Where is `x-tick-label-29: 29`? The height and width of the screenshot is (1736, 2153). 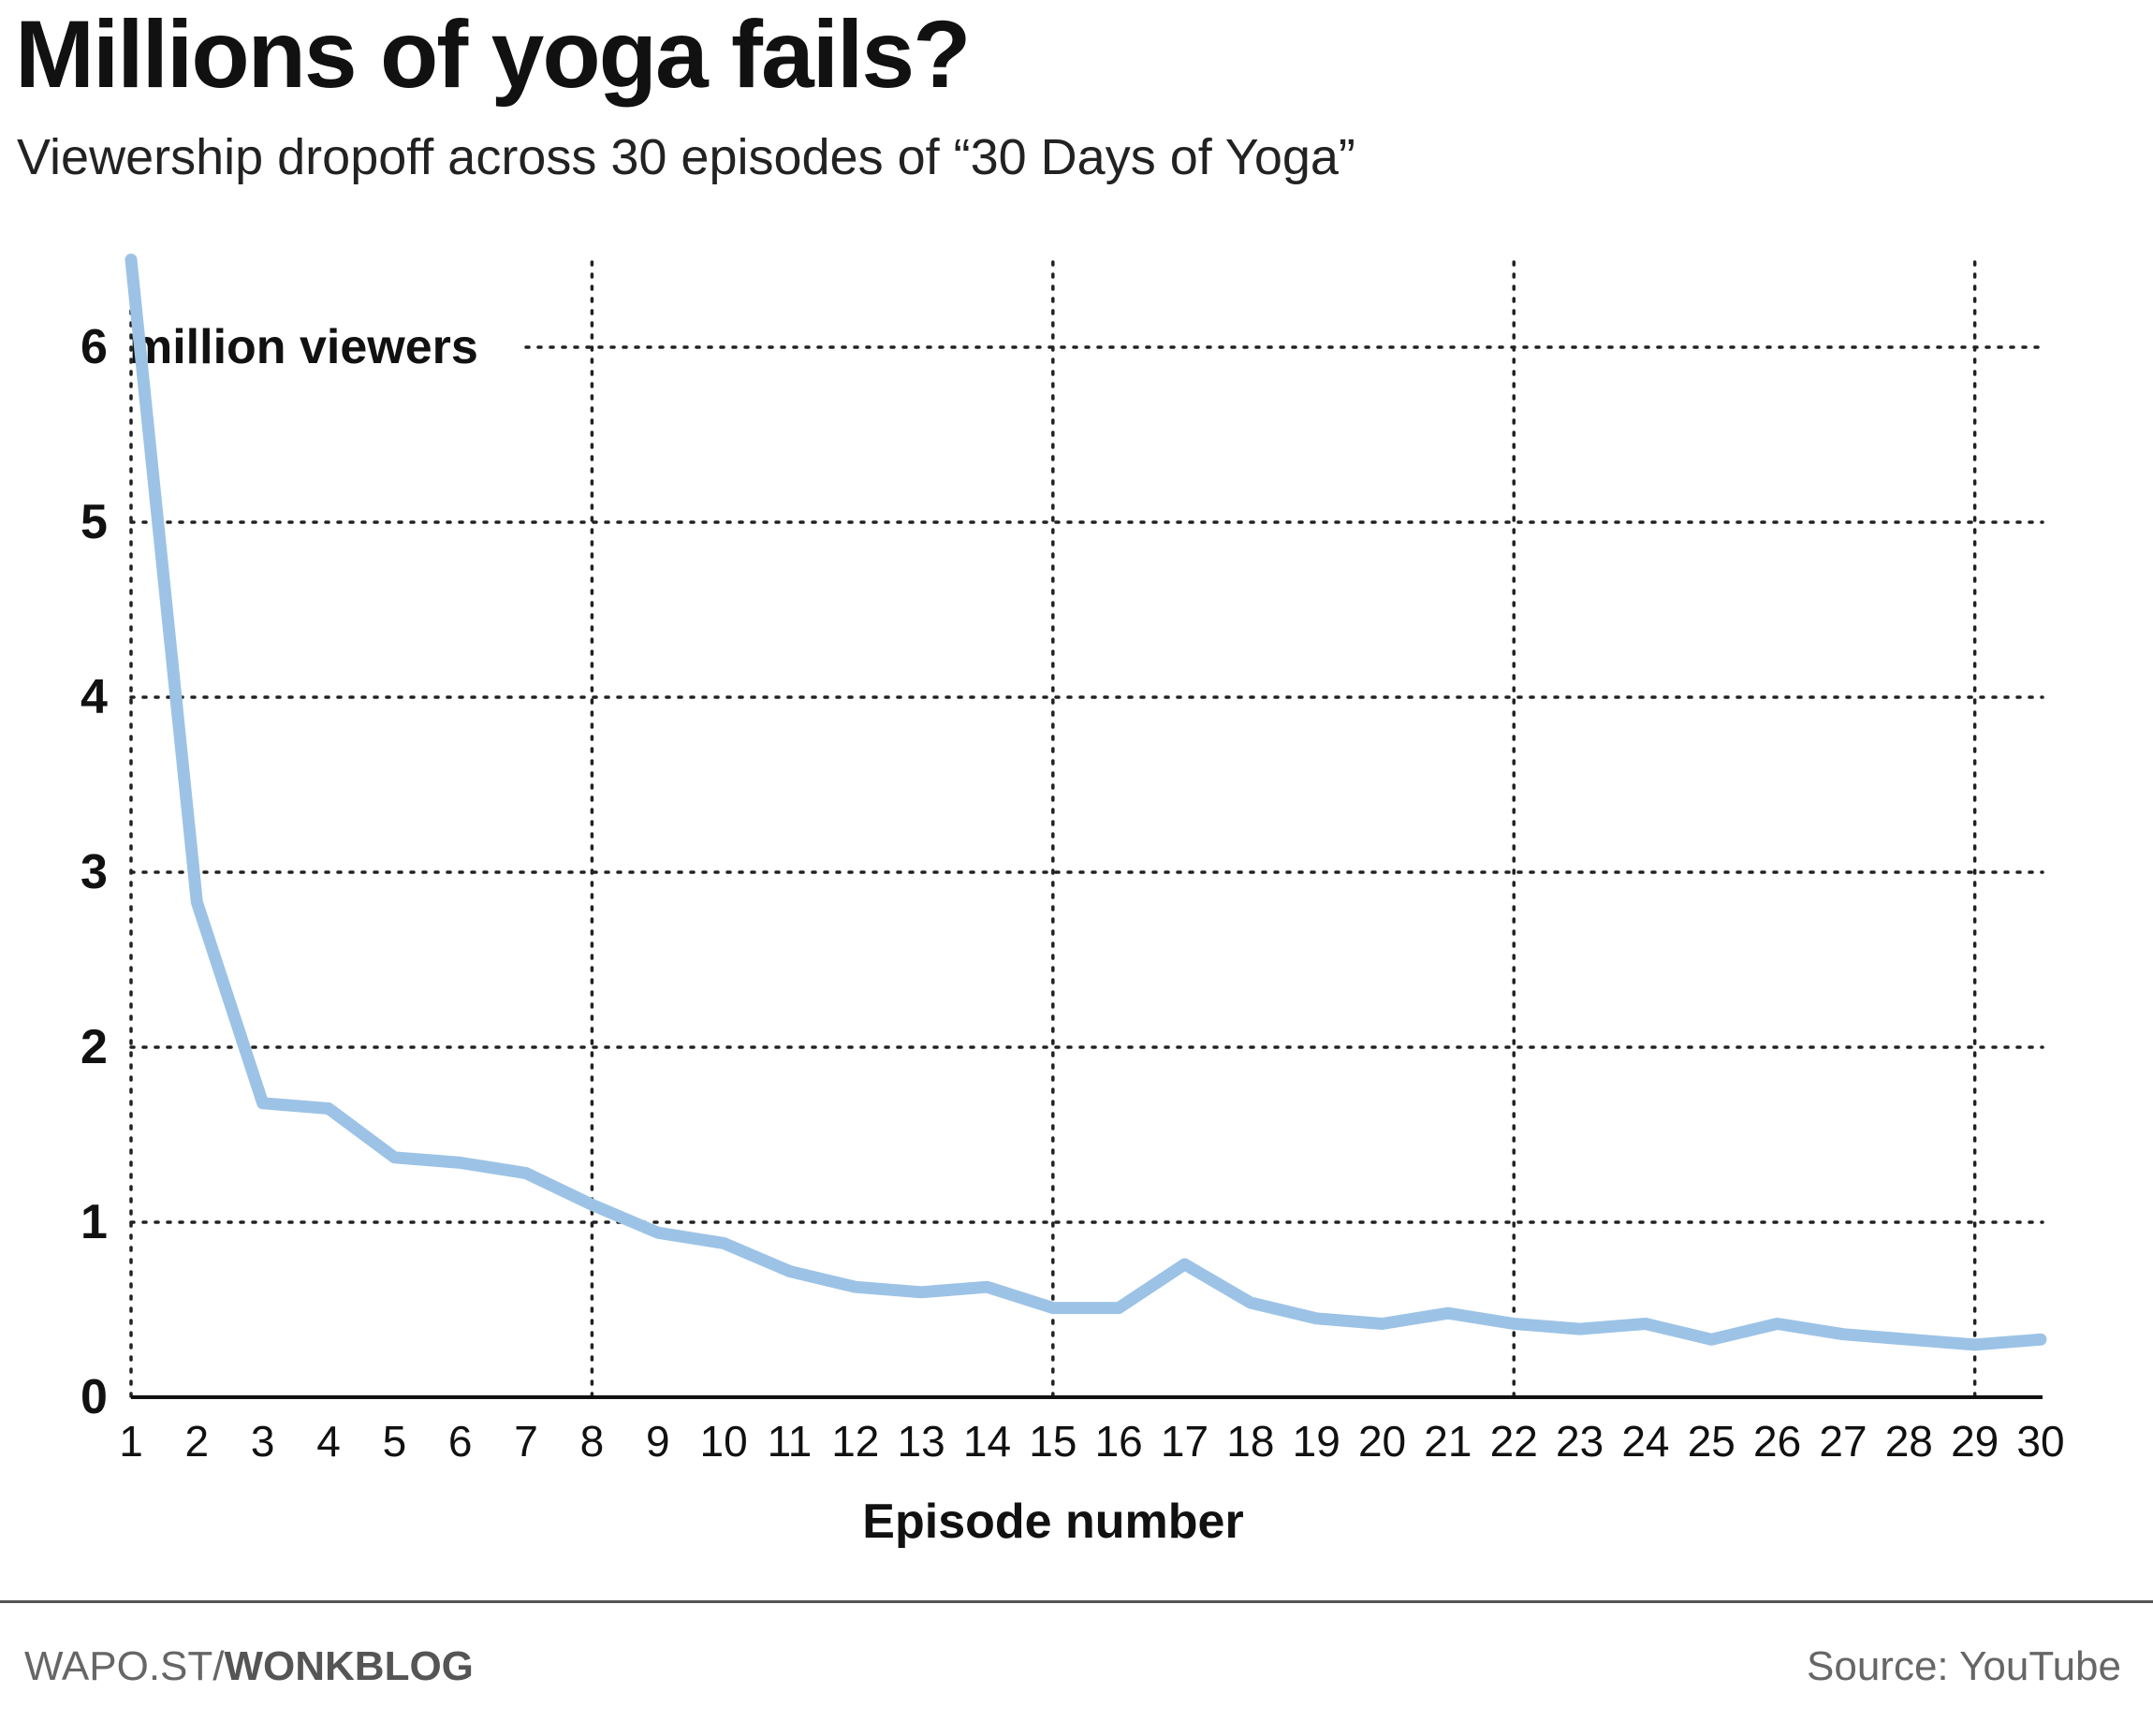 x-tick-label-29: 29 is located at coordinates (1975, 1441).